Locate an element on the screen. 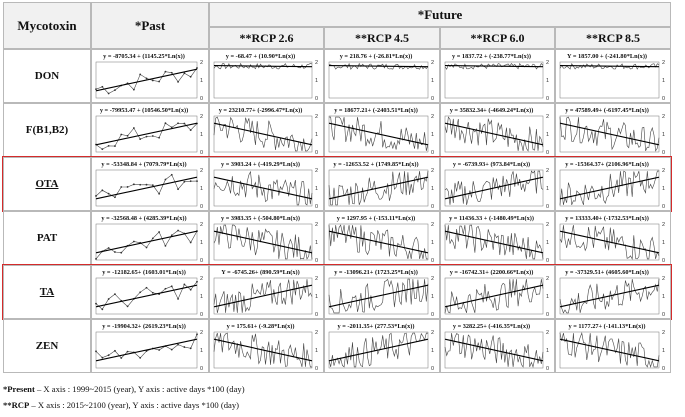  row-label-ota: OTA is located at coordinates (47, 184).